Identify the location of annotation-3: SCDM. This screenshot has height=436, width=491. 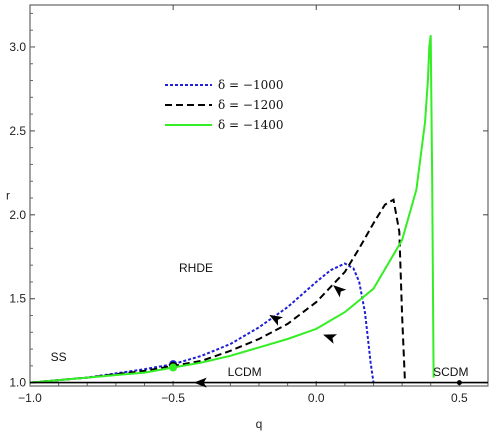
(450, 372).